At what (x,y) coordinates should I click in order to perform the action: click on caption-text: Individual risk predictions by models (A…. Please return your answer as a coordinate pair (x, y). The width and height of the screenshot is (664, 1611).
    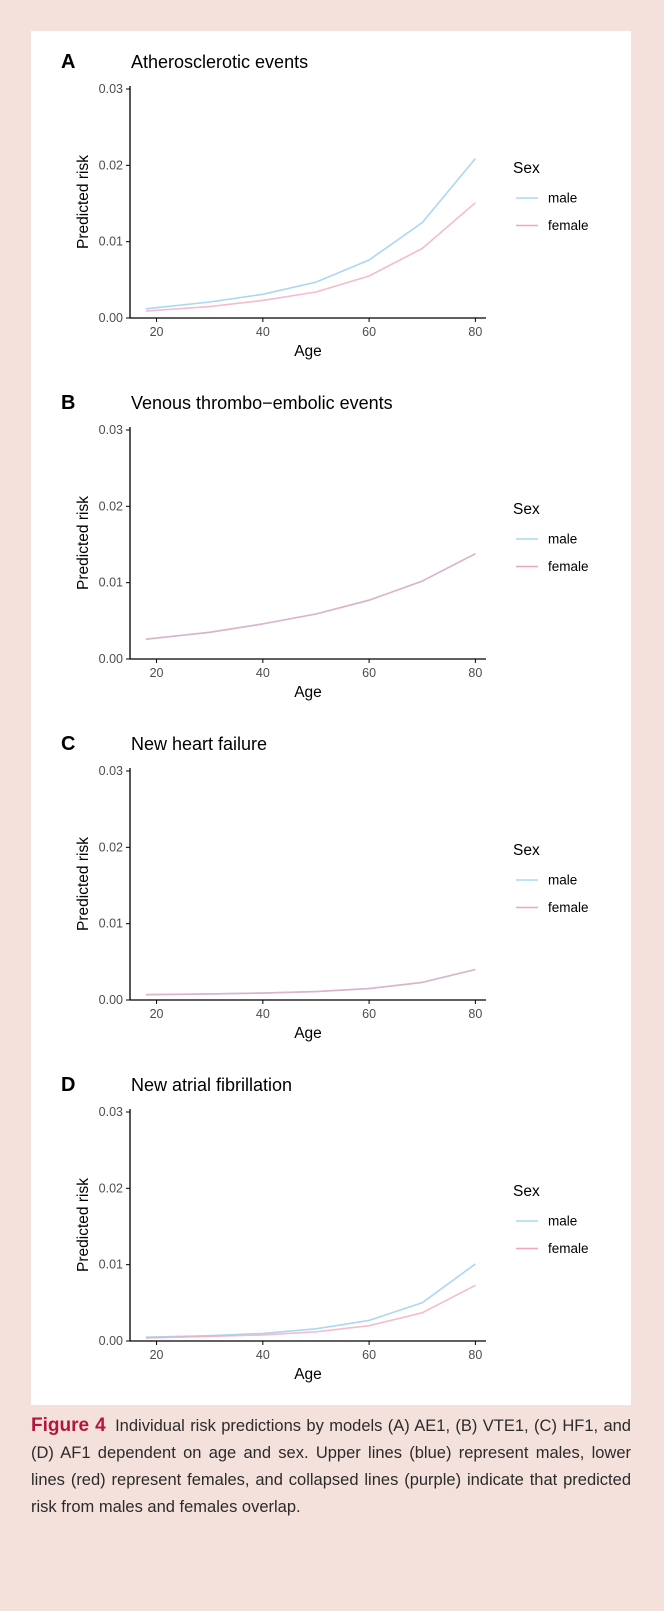
    Looking at the image, I should click on (331, 1466).